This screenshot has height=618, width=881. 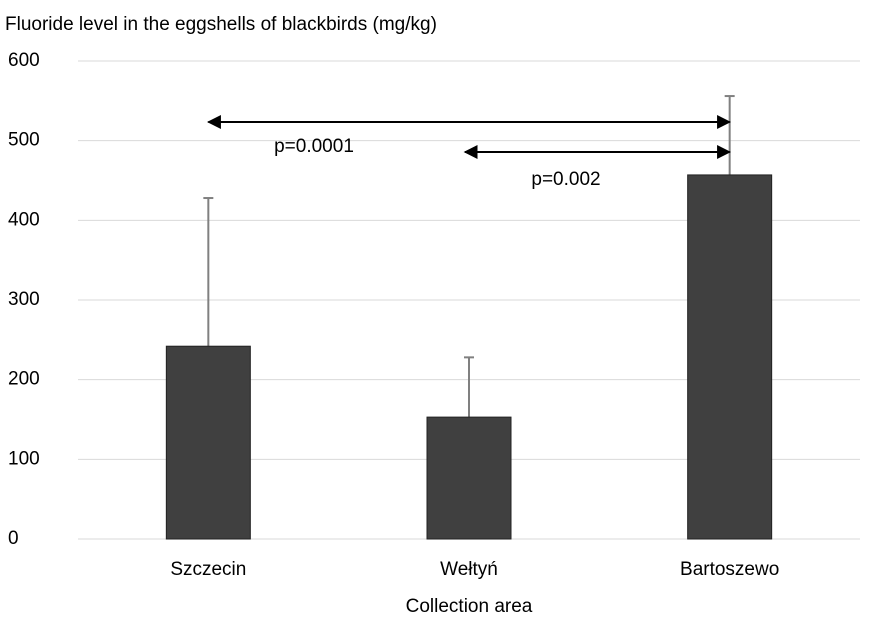 I want to click on annotation: p=0.002, so click(x=565, y=179).